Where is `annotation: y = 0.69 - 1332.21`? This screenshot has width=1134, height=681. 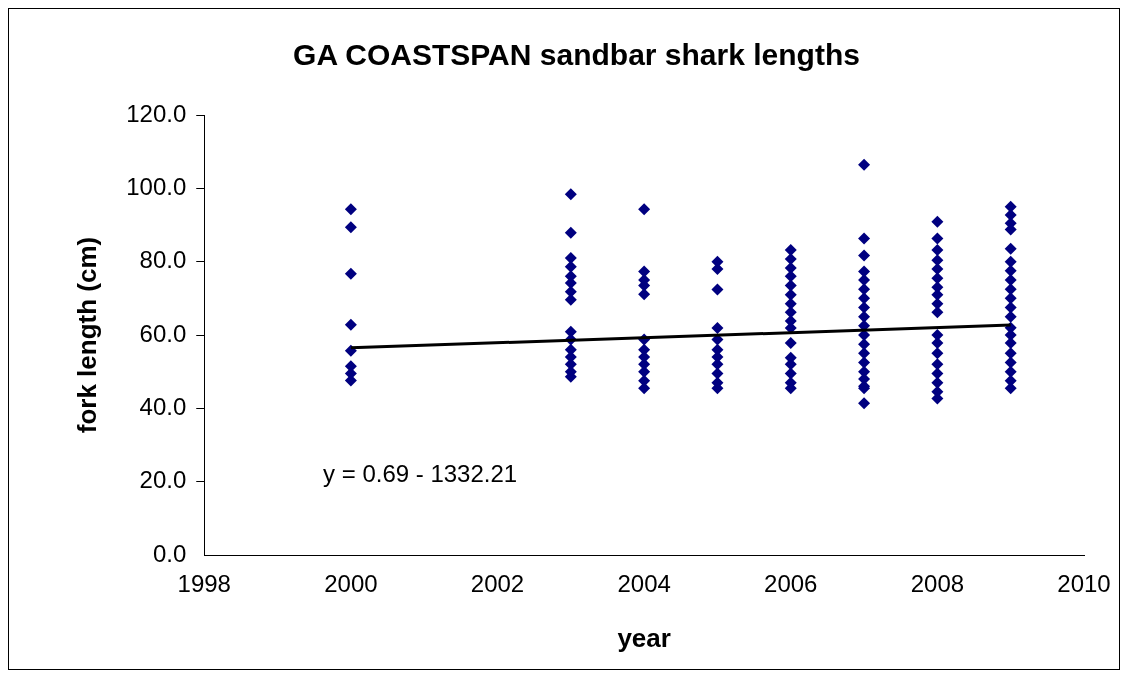
annotation: y = 0.69 - 1332.21 is located at coordinates (420, 474).